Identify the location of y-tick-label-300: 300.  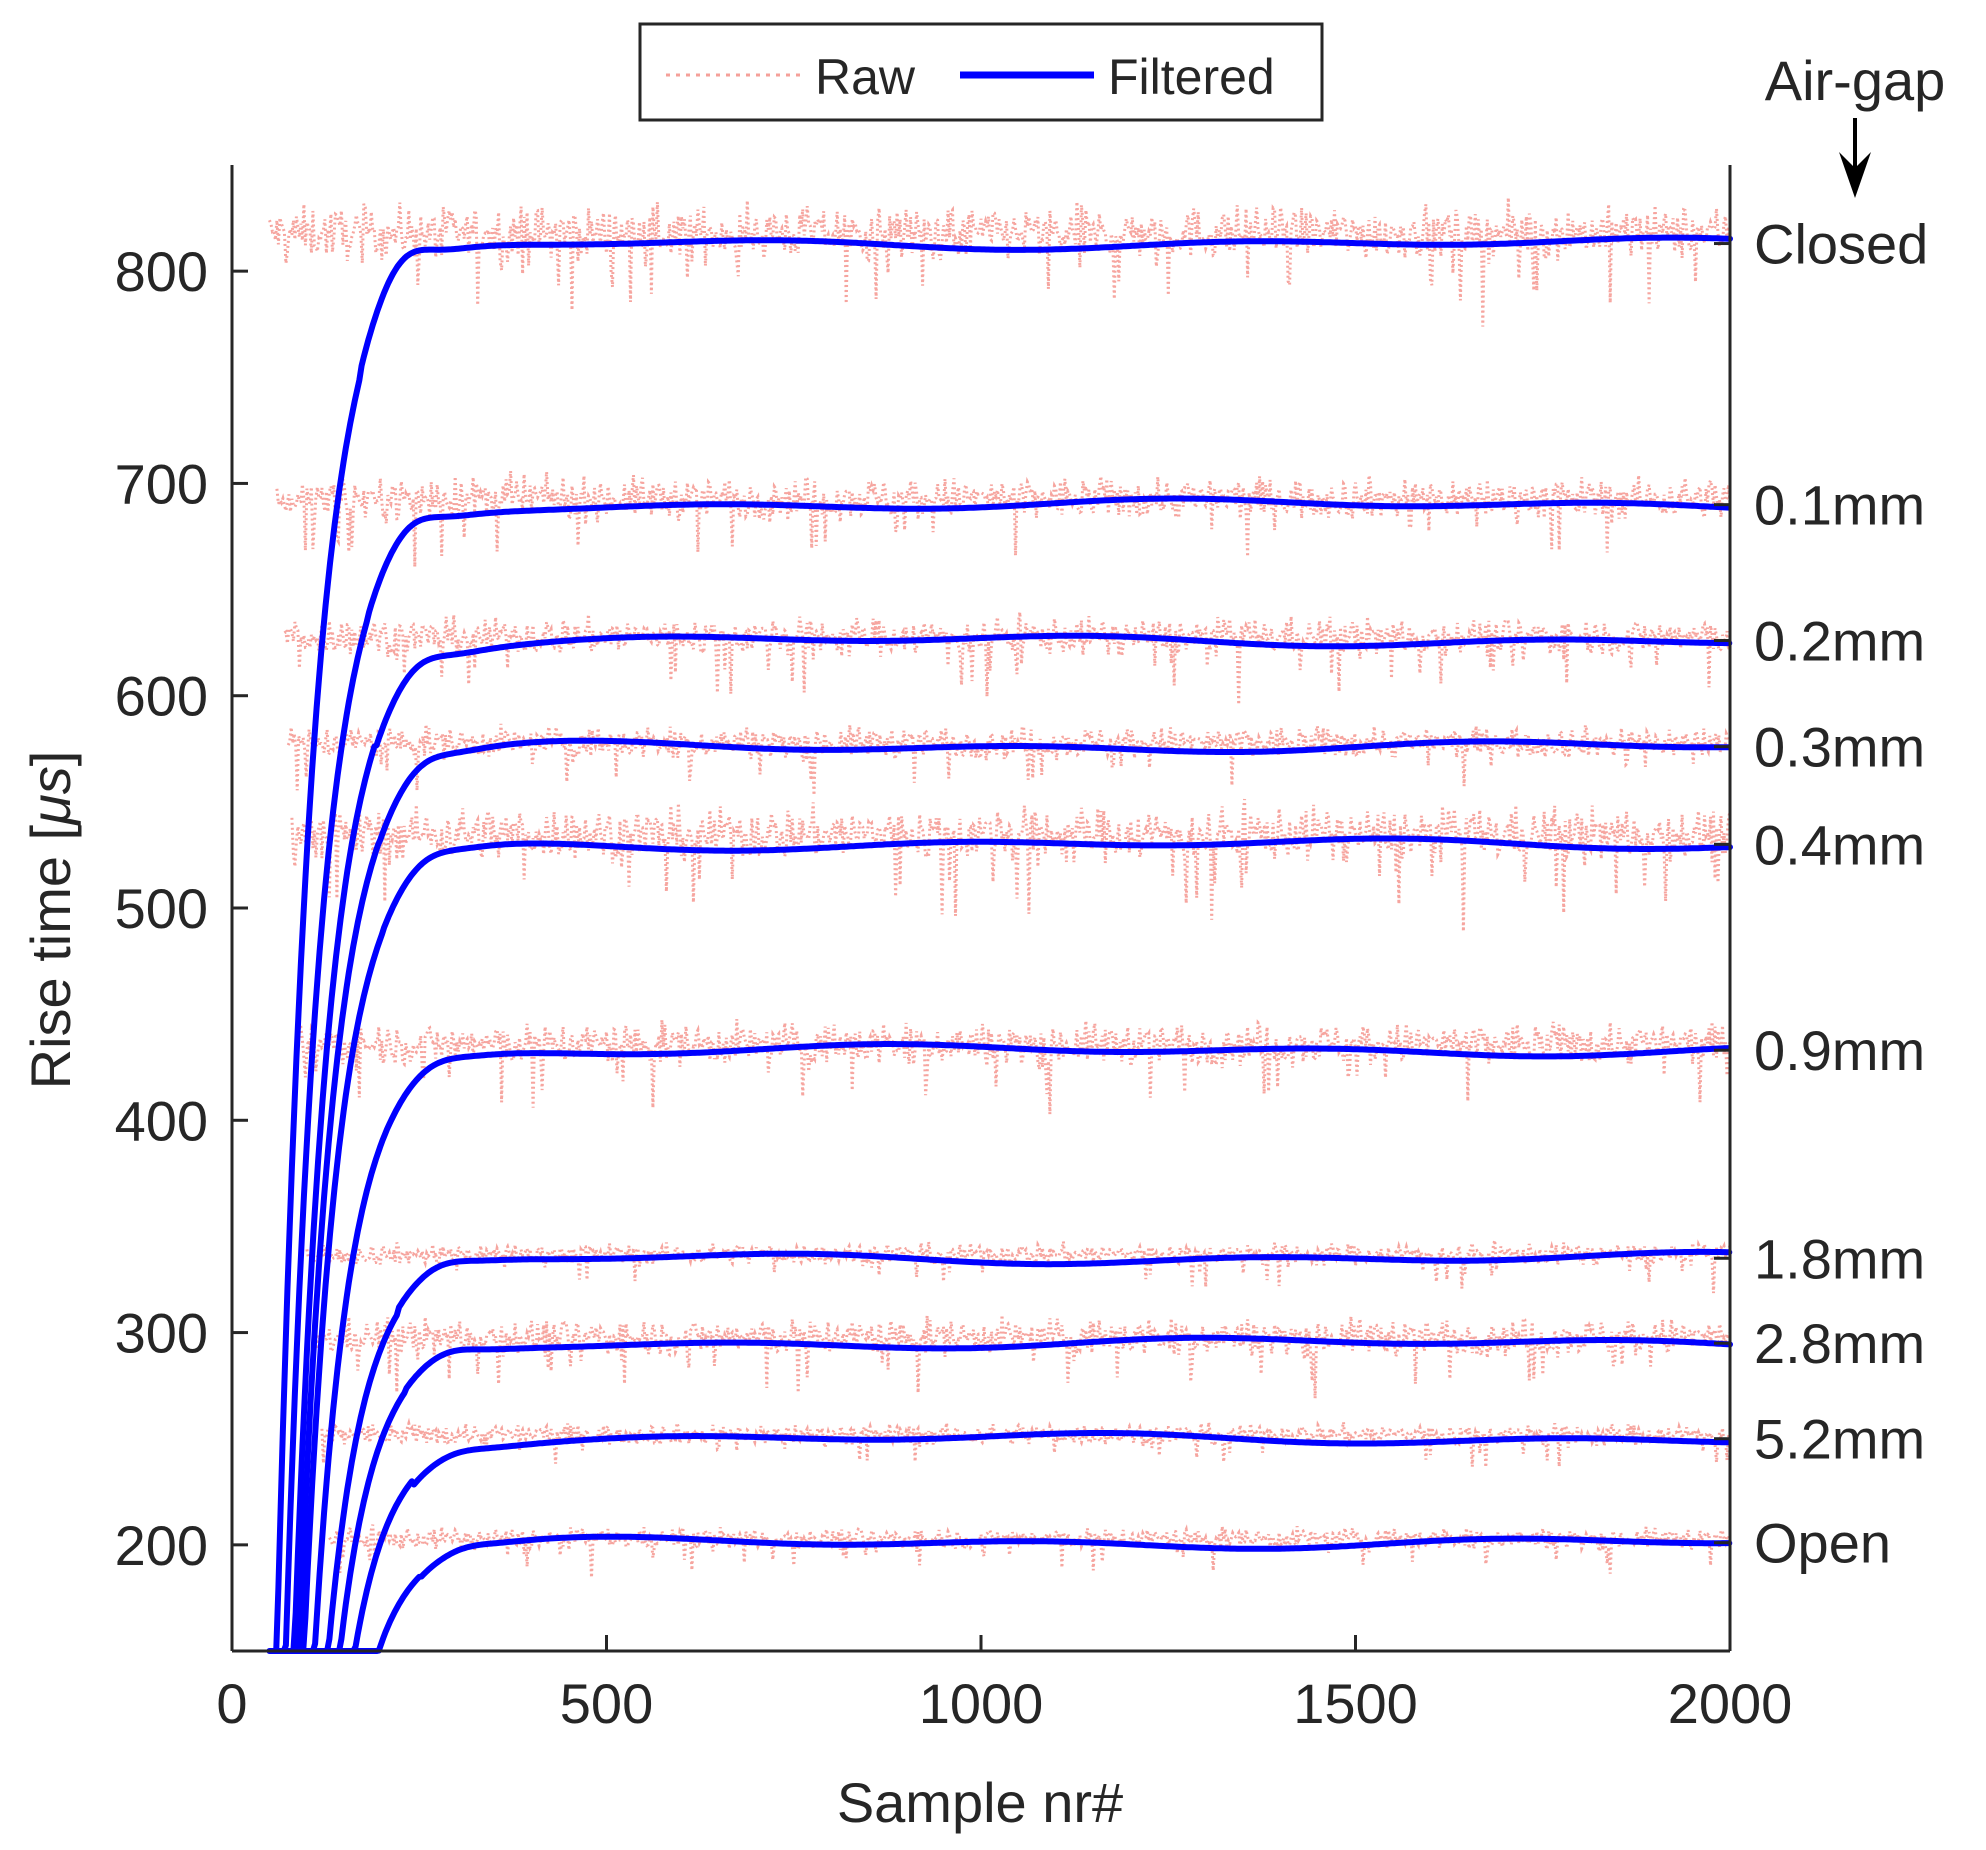
(161, 1333).